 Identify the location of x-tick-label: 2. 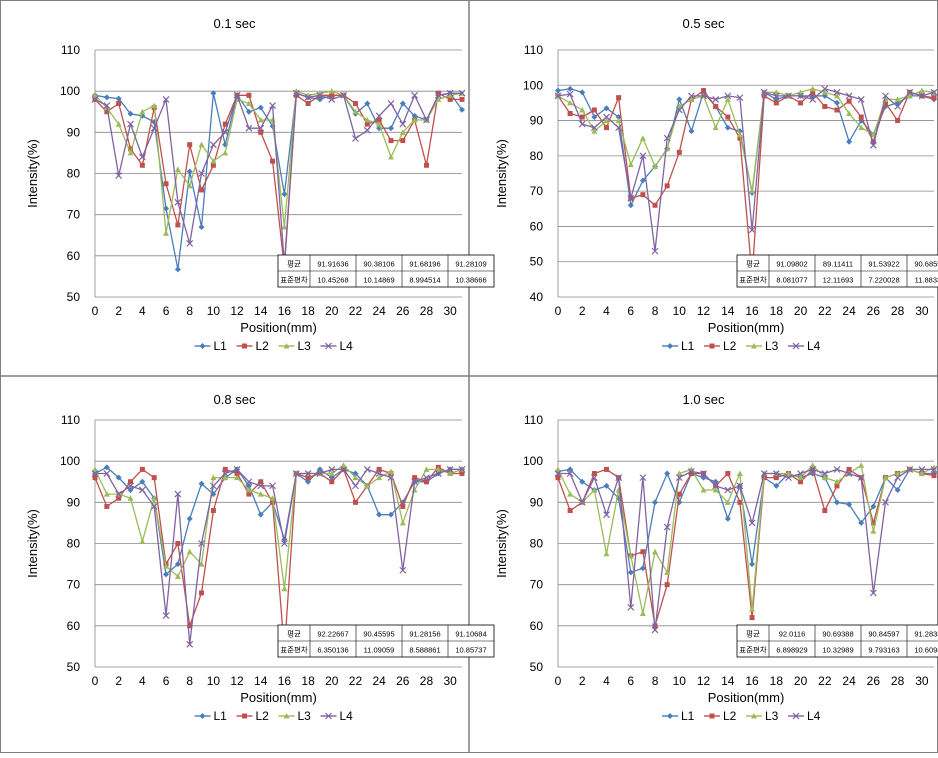
(582, 681).